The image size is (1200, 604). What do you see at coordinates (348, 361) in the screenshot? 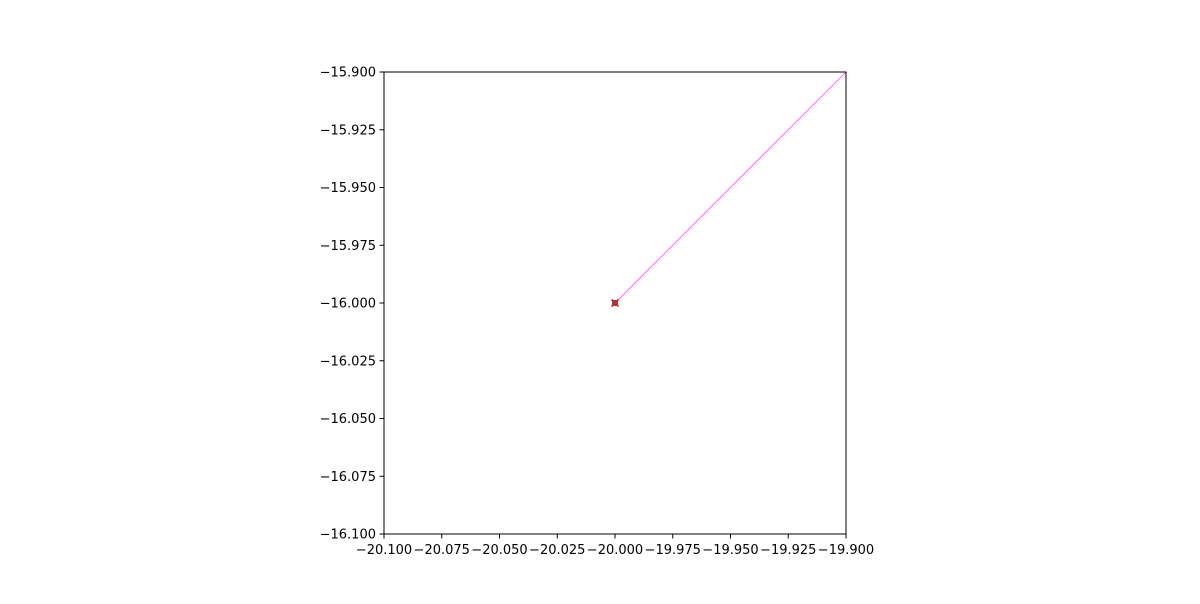
I see `y-tick-label: −16.025` at bounding box center [348, 361].